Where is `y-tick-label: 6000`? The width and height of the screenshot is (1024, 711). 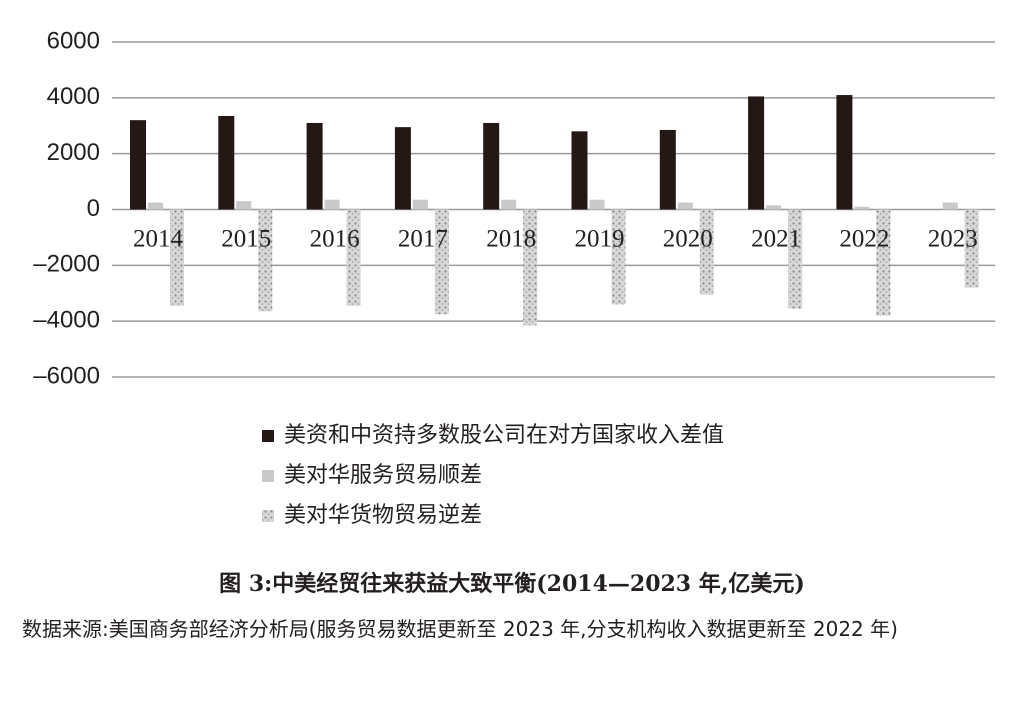 y-tick-label: 6000 is located at coordinates (73, 40).